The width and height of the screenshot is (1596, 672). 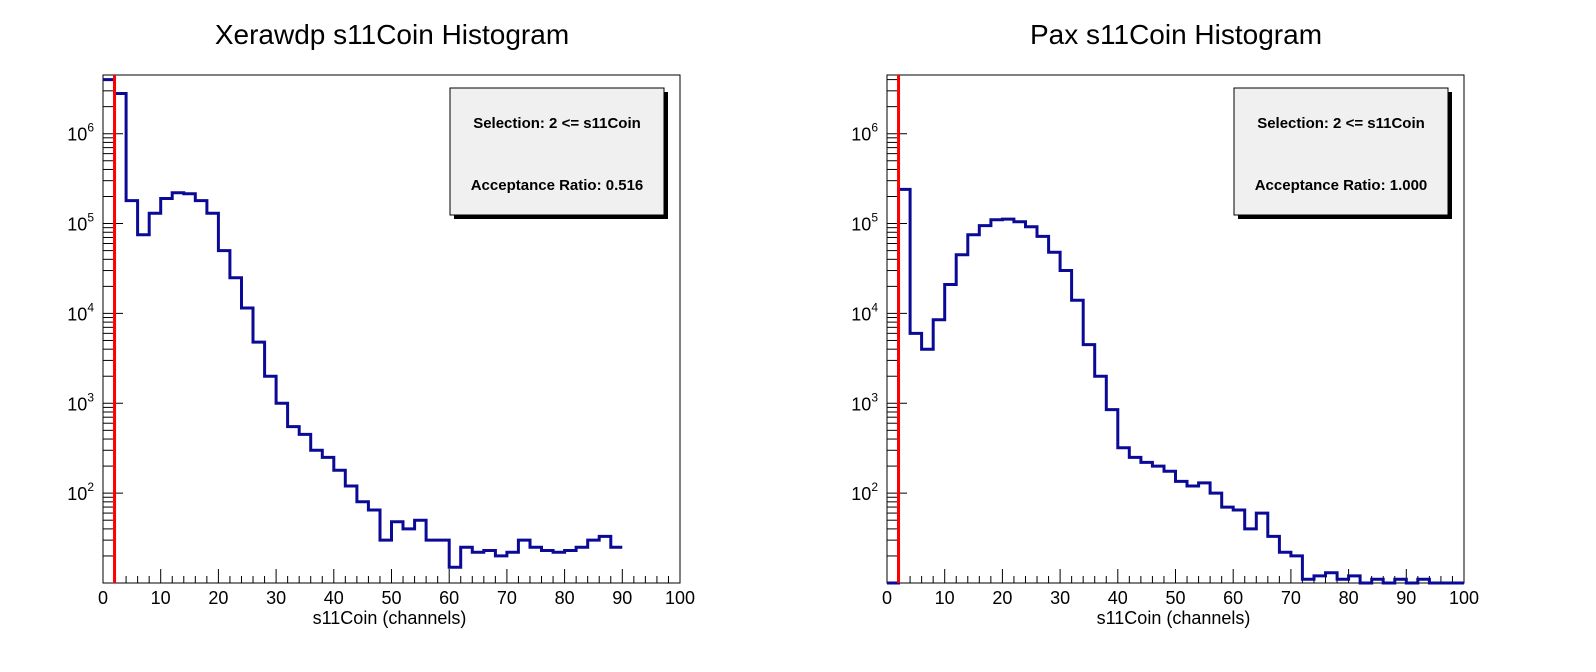 I want to click on stats-acceptance-text: Acceptance Ratio: 1.000, so click(x=1341, y=185).